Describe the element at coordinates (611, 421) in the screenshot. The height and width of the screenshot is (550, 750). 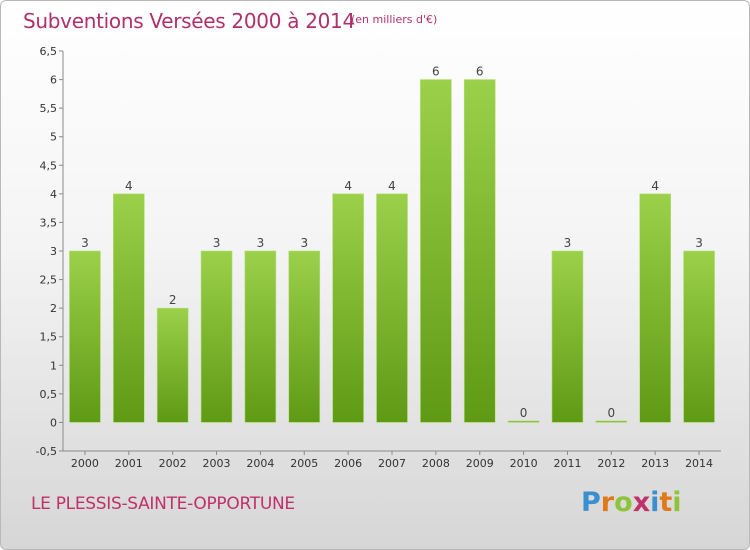
I see `bar-2012` at that location.